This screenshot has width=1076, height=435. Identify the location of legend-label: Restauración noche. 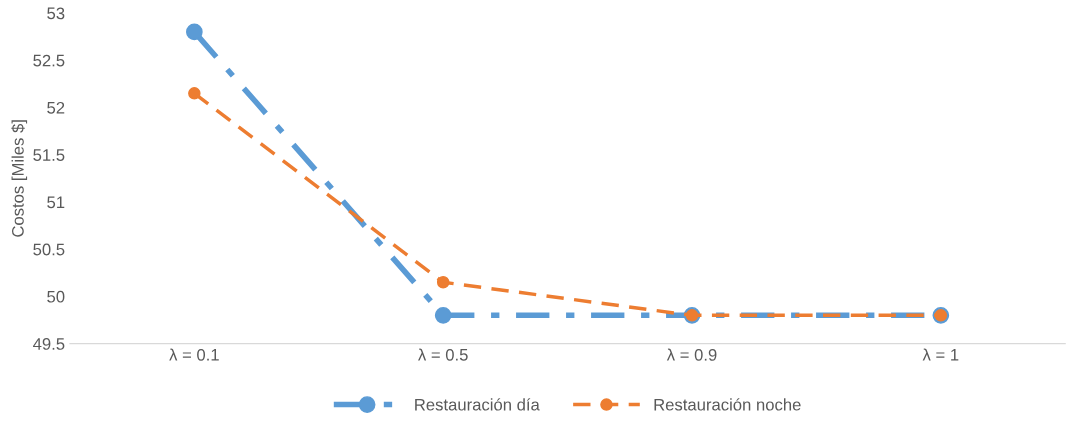
(727, 404).